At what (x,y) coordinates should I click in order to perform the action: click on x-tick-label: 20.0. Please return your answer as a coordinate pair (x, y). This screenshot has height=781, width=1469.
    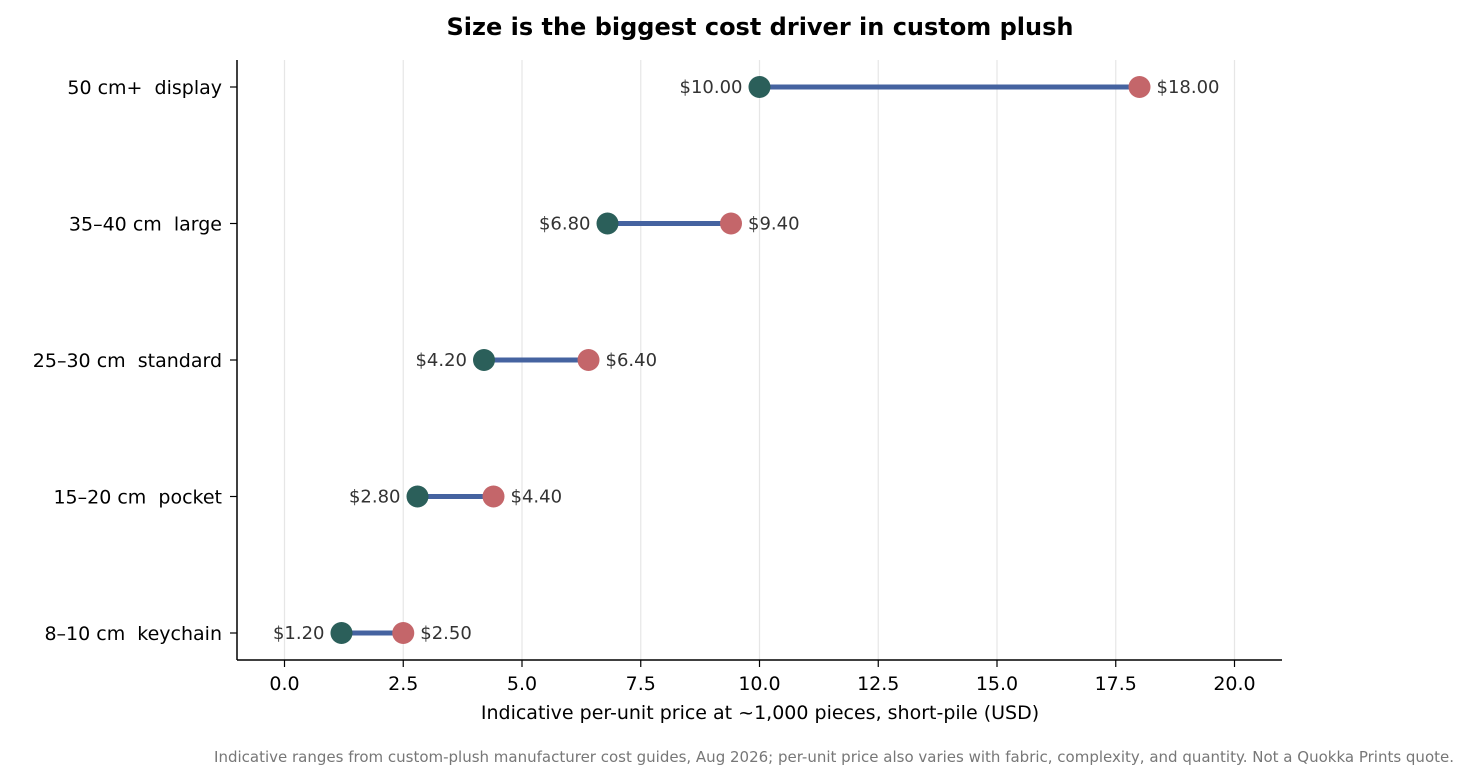
    Looking at the image, I should click on (1234, 684).